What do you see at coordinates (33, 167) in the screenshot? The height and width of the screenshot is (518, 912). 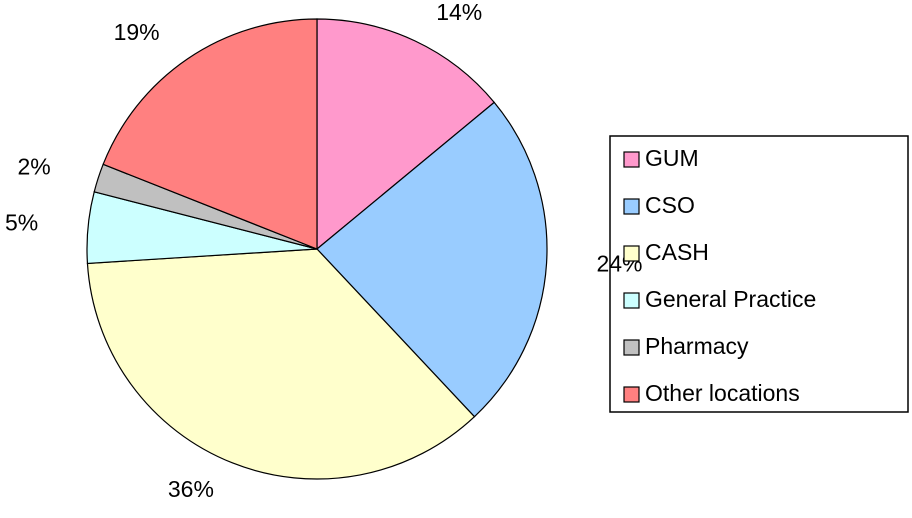 I see `data-label: 2%` at bounding box center [33, 167].